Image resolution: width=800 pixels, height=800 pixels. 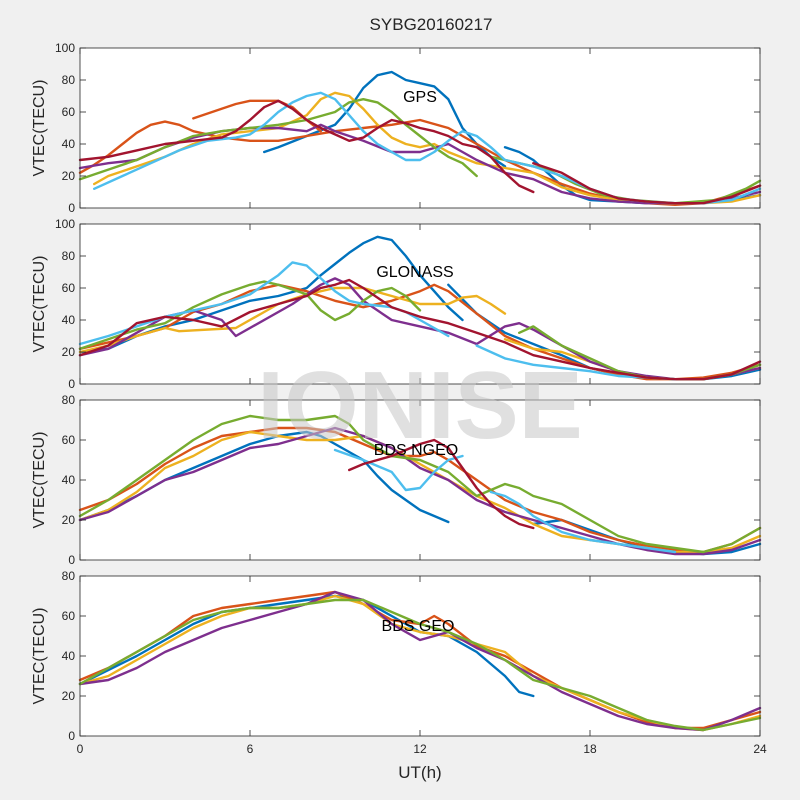 I want to click on x-tick-label: 24, so click(x=760, y=749).